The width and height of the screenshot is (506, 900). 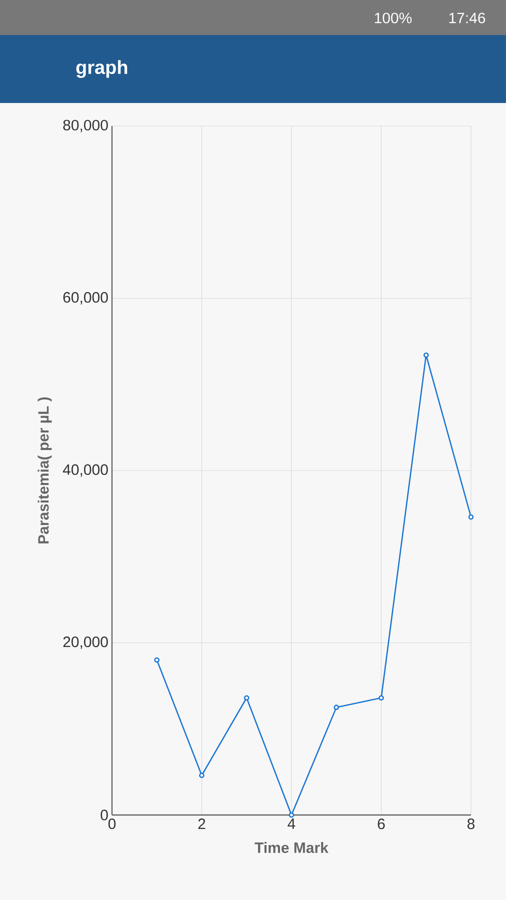 What do you see at coordinates (104, 815) in the screenshot?
I see `y-tick-label: 0` at bounding box center [104, 815].